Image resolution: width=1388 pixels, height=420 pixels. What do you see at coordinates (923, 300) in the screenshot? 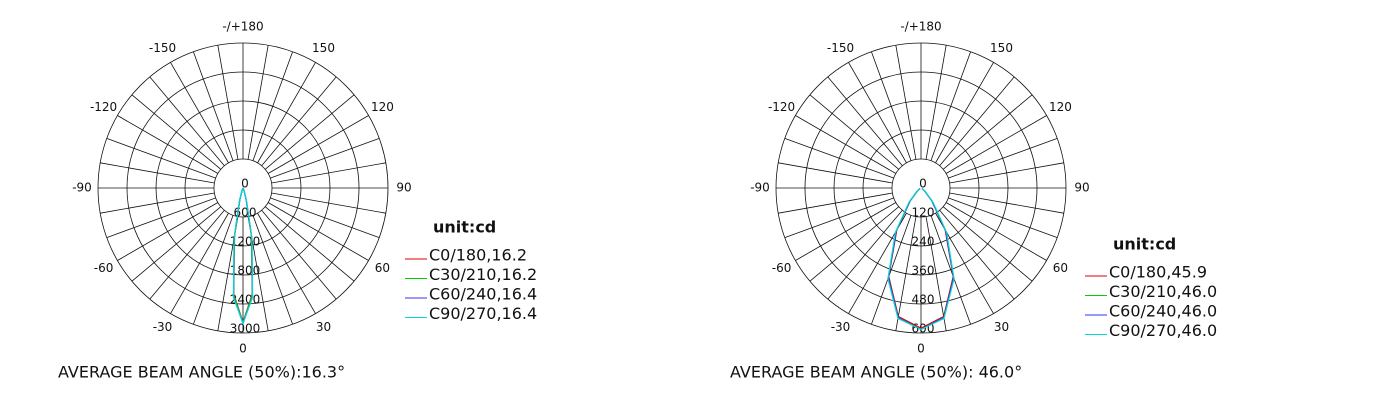
I see `radial-tick-label: 480` at bounding box center [923, 300].